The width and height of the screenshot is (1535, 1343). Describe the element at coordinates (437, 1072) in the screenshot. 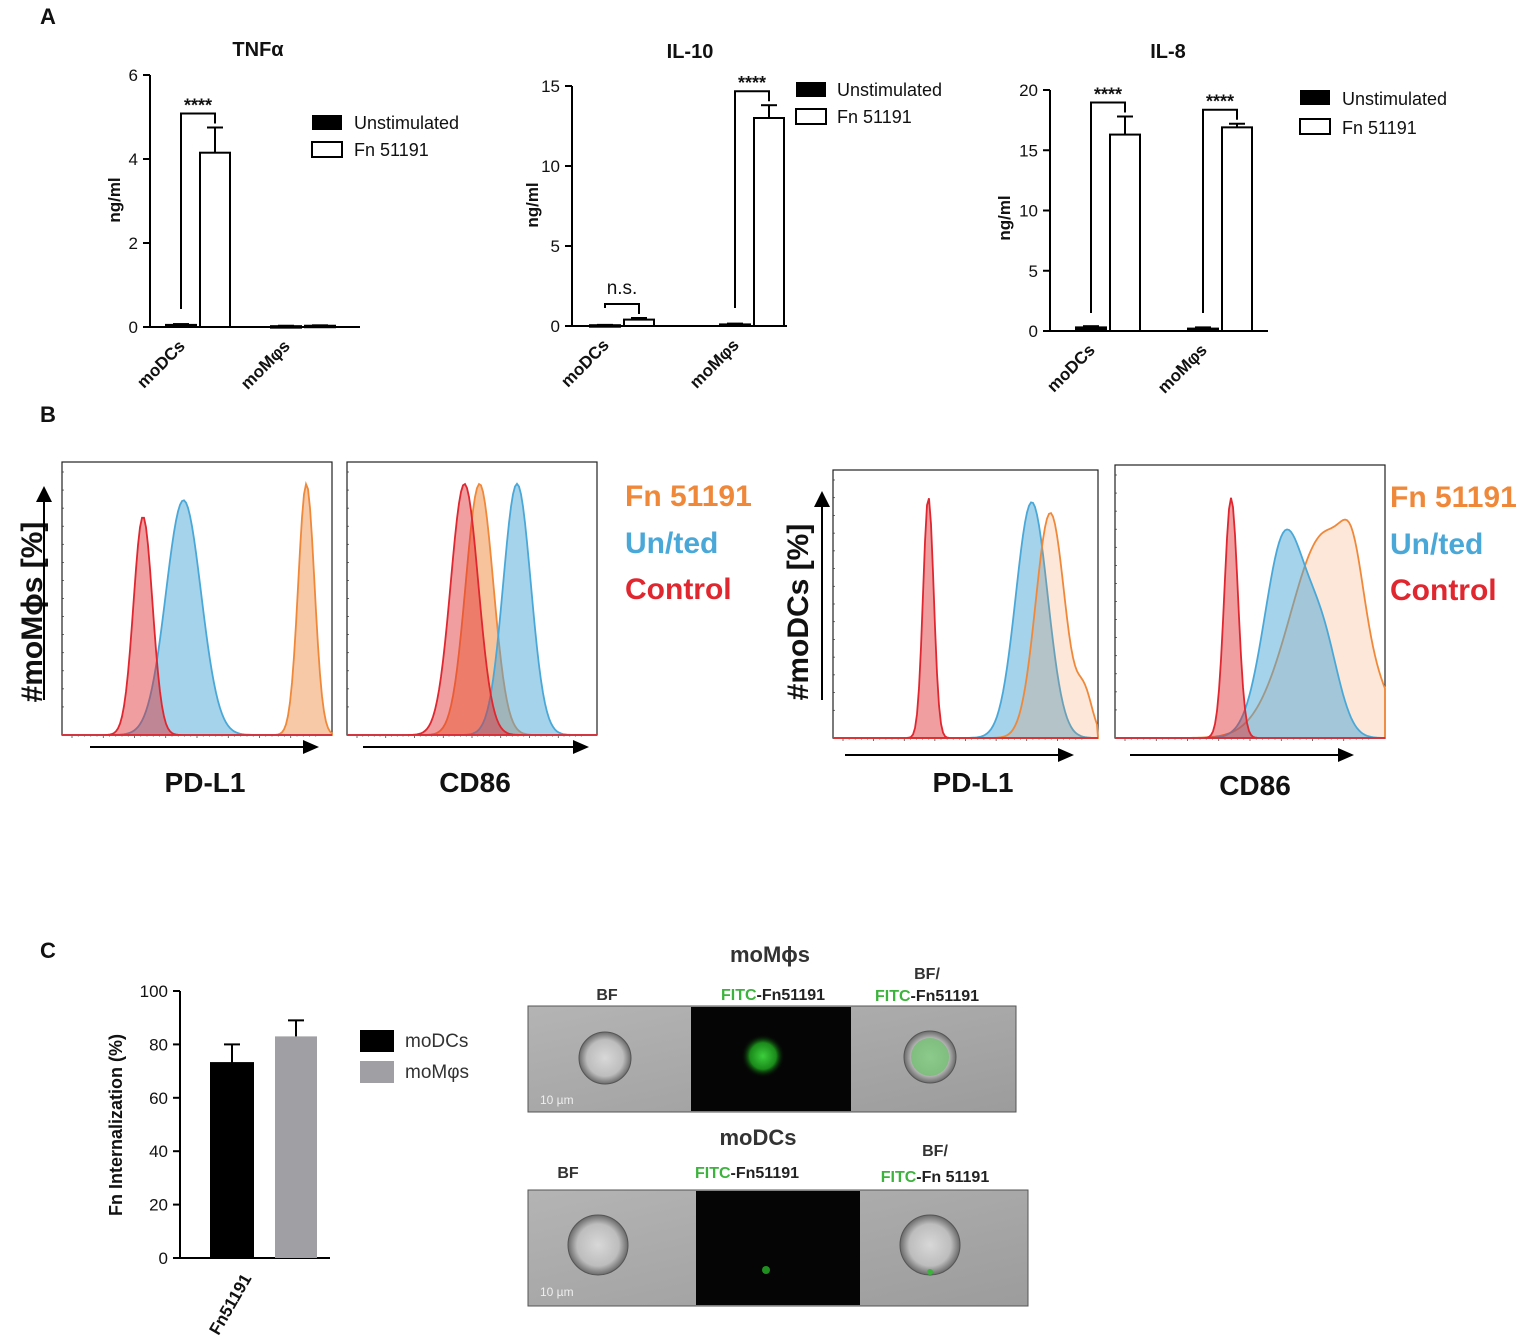

I see `legend-label: moMφs` at that location.